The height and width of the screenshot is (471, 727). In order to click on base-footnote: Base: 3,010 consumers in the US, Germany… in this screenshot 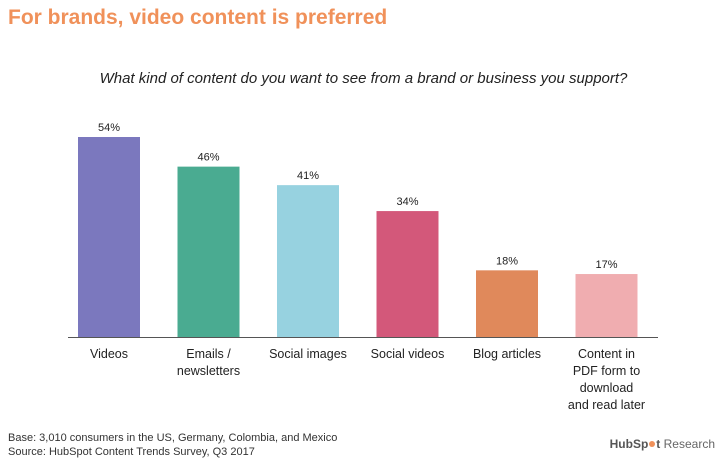, I will do `click(173, 438)`.